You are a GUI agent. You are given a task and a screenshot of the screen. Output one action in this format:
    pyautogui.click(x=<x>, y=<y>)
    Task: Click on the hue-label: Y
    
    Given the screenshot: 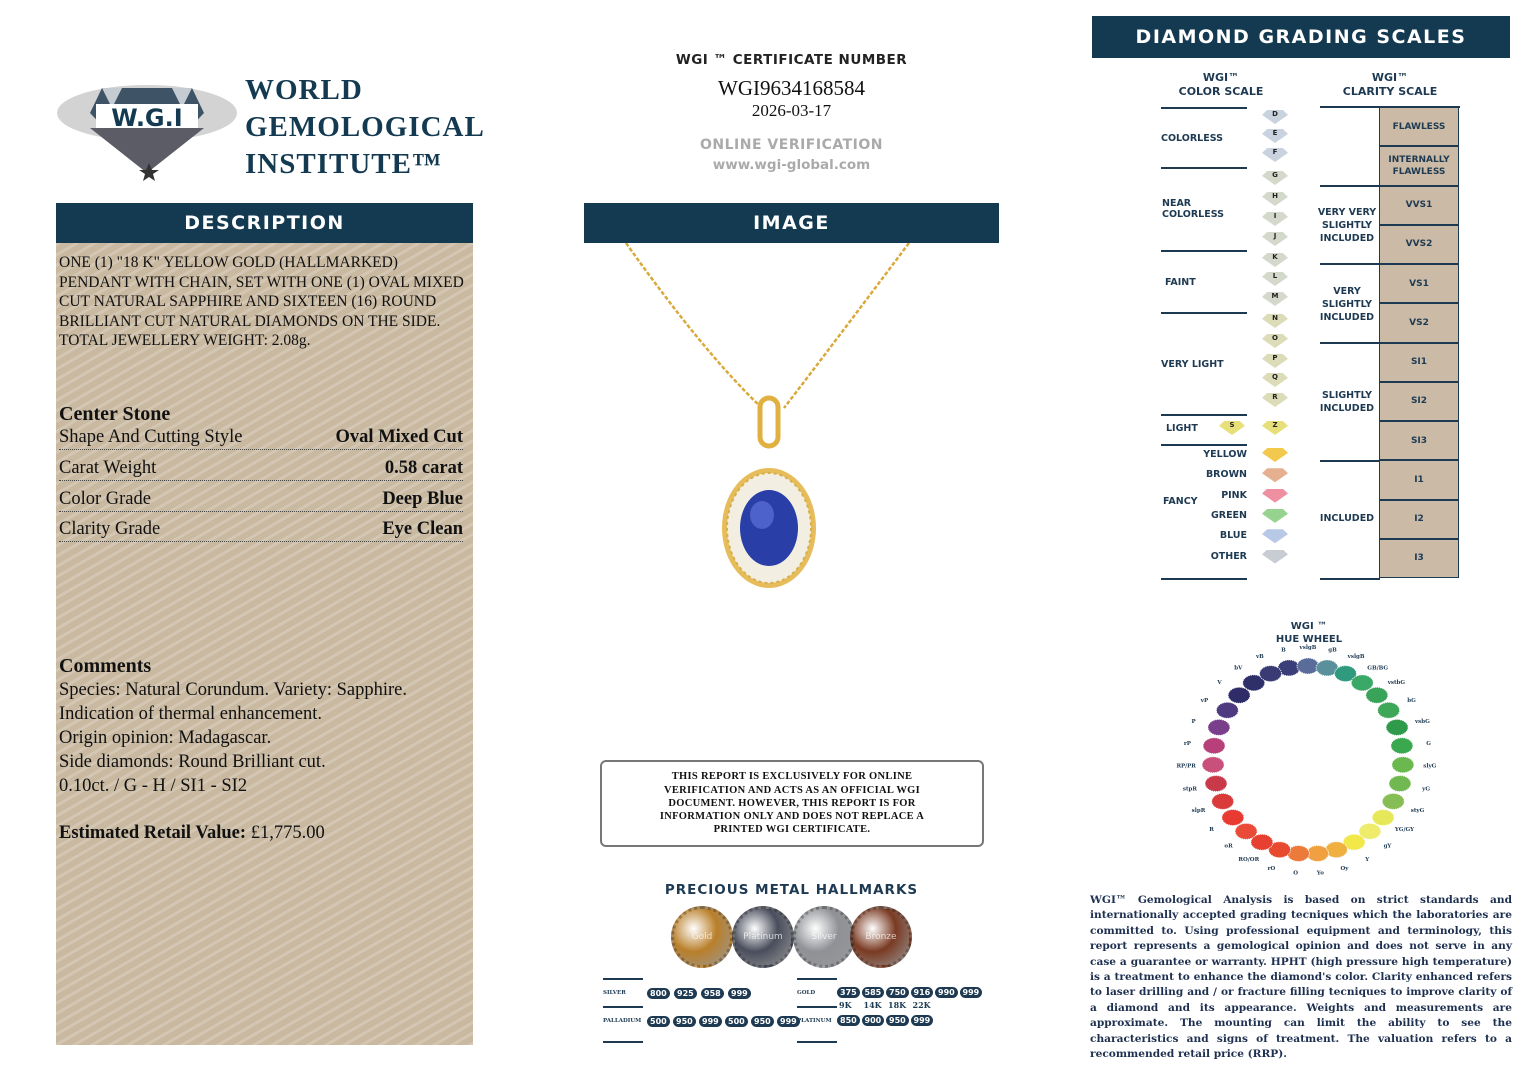 What is the action you would take?
    pyautogui.click(x=1366, y=860)
    